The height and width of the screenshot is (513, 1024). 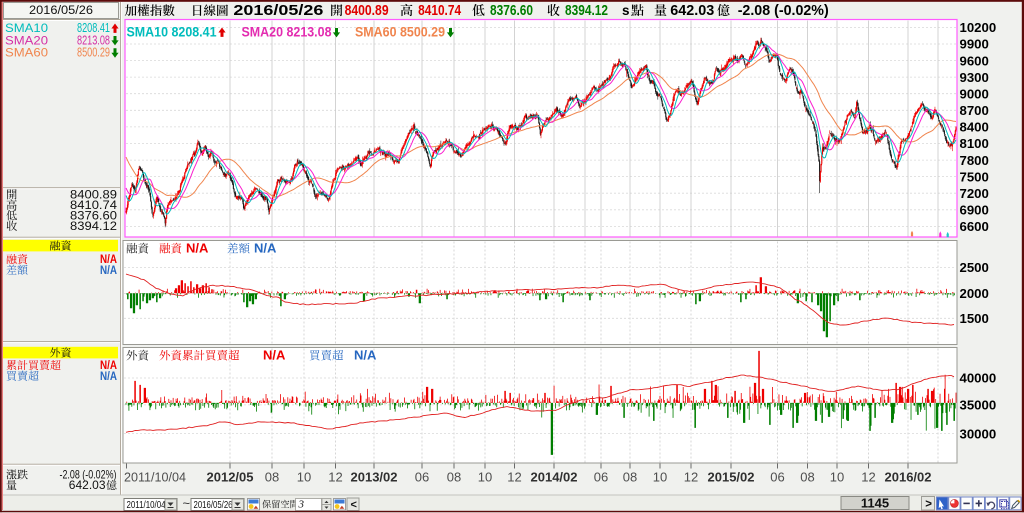 I want to click on svg-text: 6900, so click(x=974, y=210).